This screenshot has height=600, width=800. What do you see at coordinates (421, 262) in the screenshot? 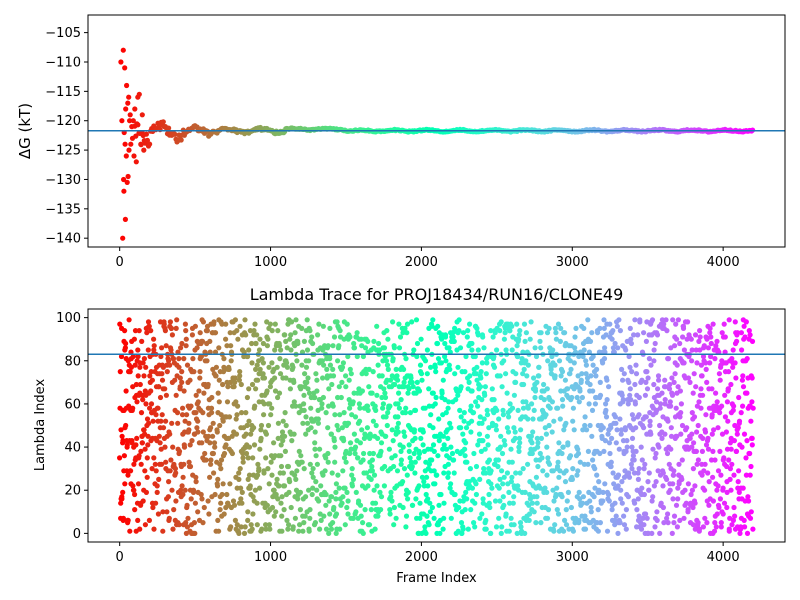
I see `delta-g-x-tick-label: 2000` at bounding box center [421, 262].